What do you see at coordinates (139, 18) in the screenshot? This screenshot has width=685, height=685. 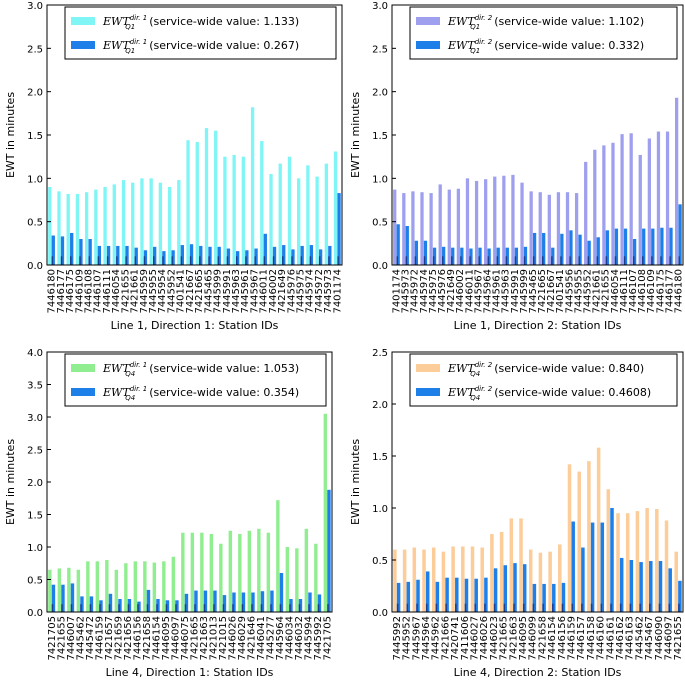 I see `legend-superscript: dir. 1` at bounding box center [139, 18].